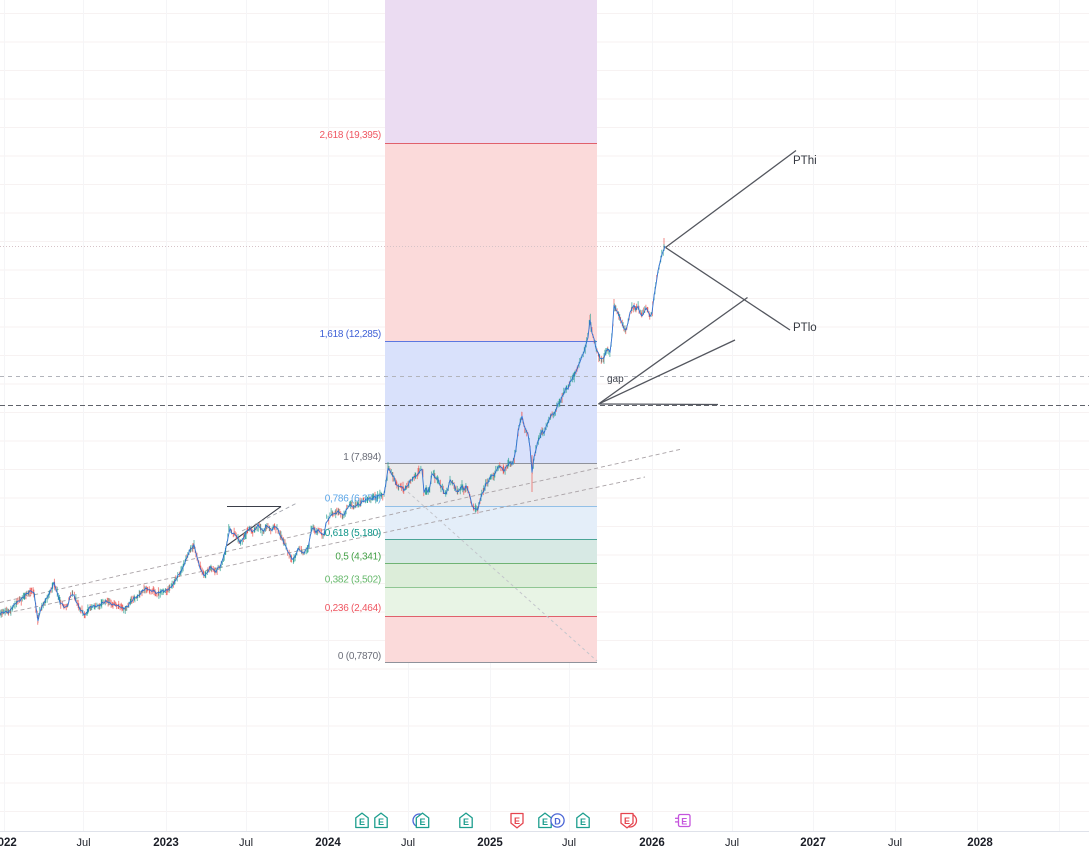 This screenshot has height=862, width=1089. I want to click on svg-text: 0 (0,7870), so click(359, 656).